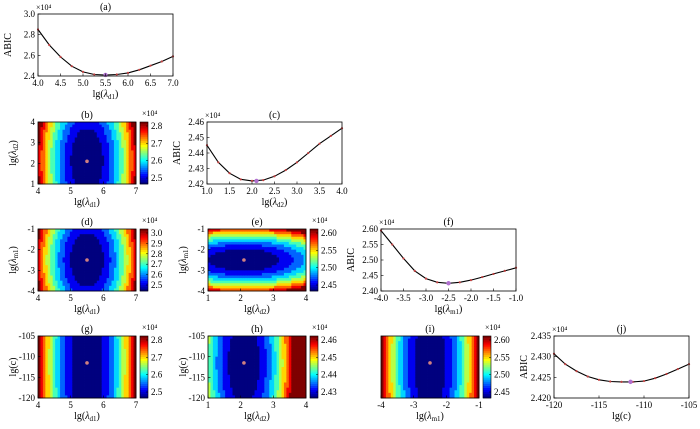 The image size is (700, 429). Describe the element at coordinates (44, 7) in the screenshot. I see `scale-exponent: ×10⁴` at that location.